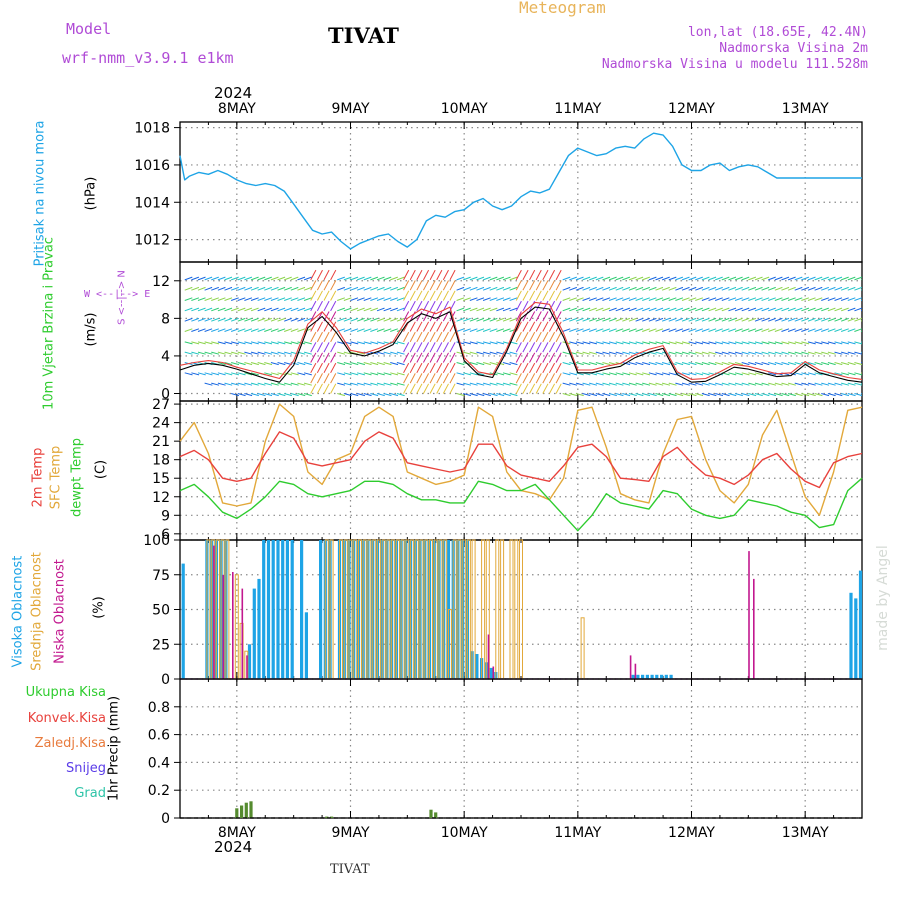  What do you see at coordinates (60, 611) in the screenshot?
I see `low-cloud-label: Niska Oblacnost` at bounding box center [60, 611].